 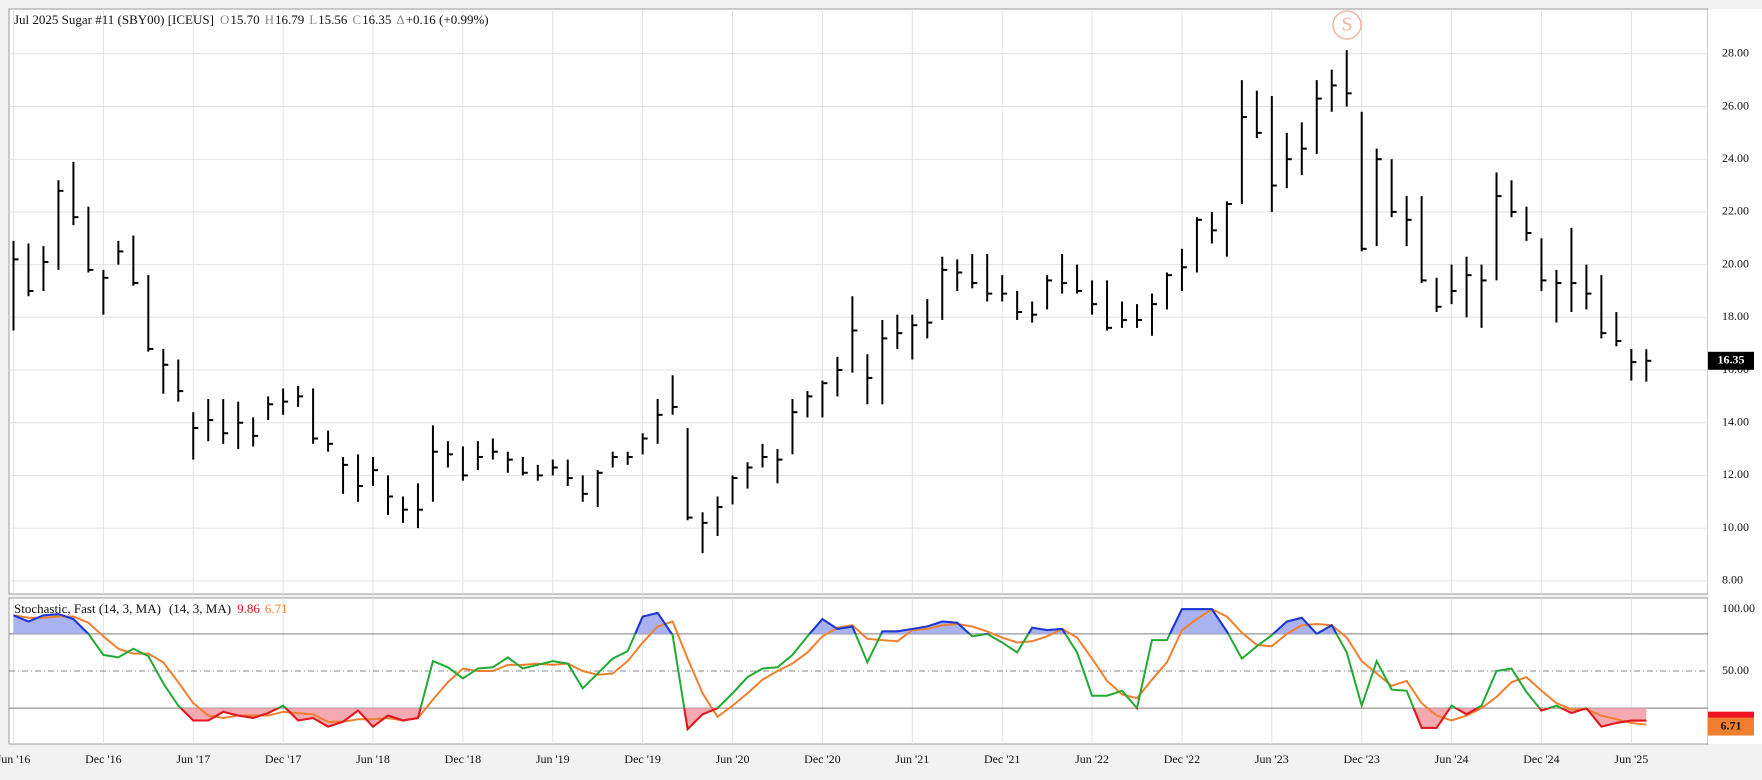 I want to click on quote-label: C, so click(x=356, y=19).